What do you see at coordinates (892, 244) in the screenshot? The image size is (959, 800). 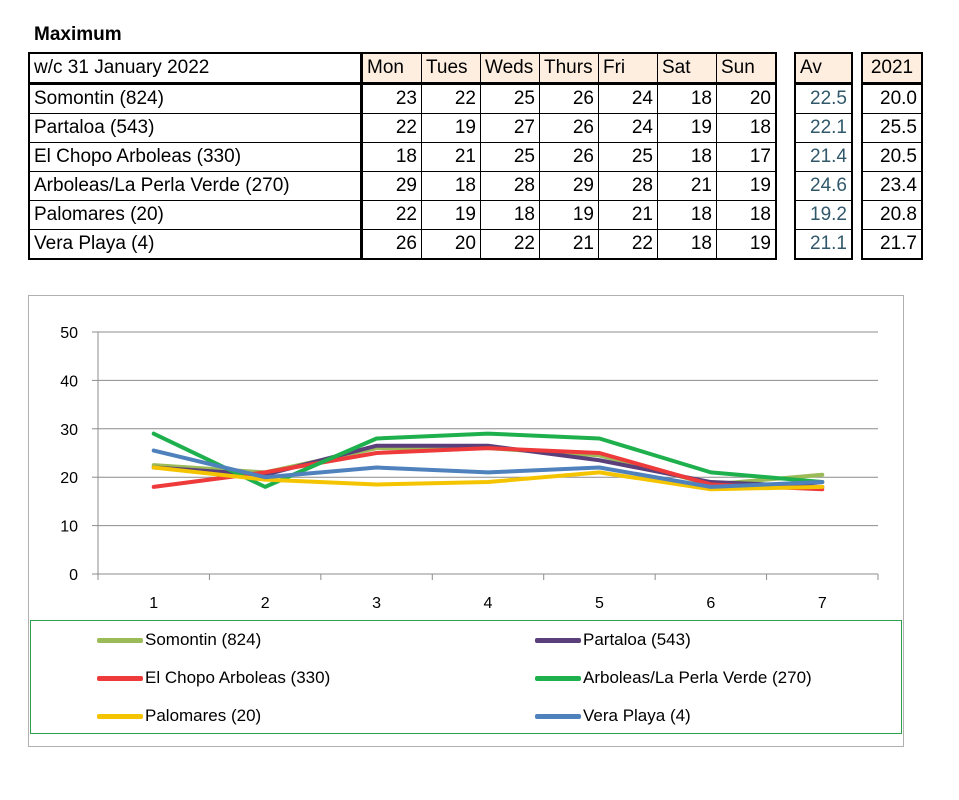 I see `table-row: 21.7` at bounding box center [892, 244].